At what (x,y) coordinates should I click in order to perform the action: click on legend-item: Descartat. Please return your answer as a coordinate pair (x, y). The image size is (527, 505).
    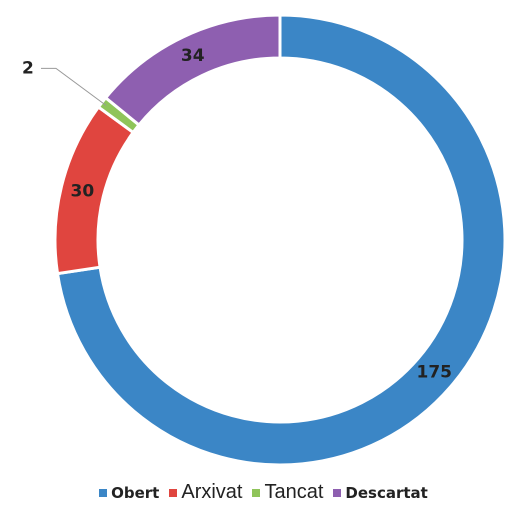
    Looking at the image, I should click on (380, 492).